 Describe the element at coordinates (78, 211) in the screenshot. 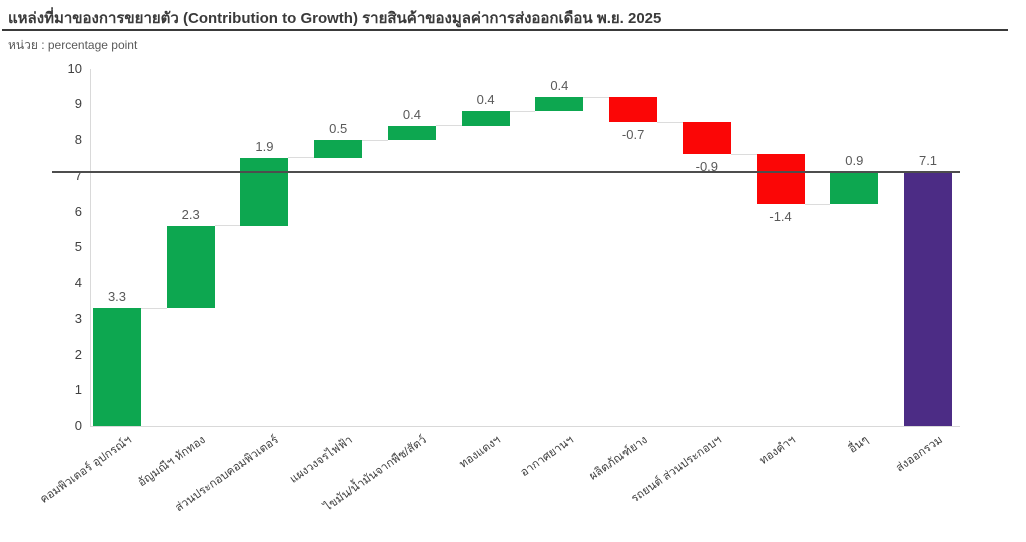

I see `y-axis-tick-label: 6` at that location.